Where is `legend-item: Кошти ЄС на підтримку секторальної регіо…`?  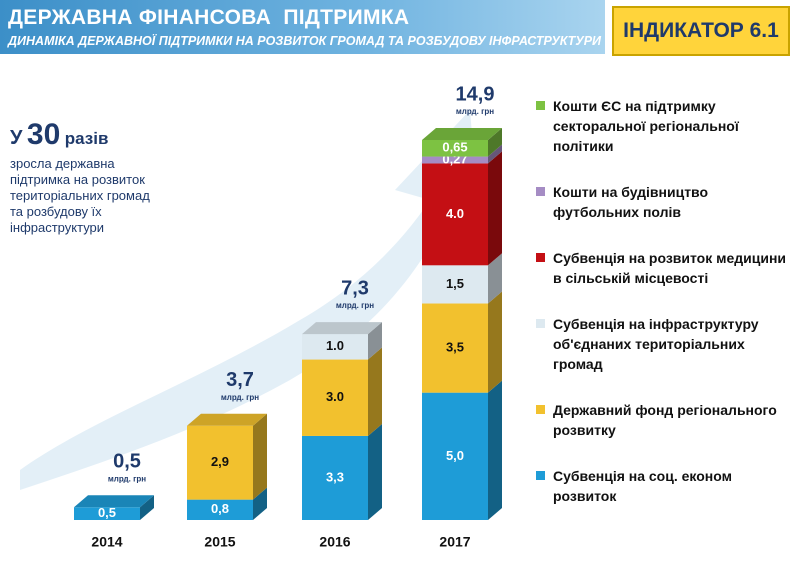 legend-item: Кошти ЄС на підтримку секторальної регіо… is located at coordinates (663, 126).